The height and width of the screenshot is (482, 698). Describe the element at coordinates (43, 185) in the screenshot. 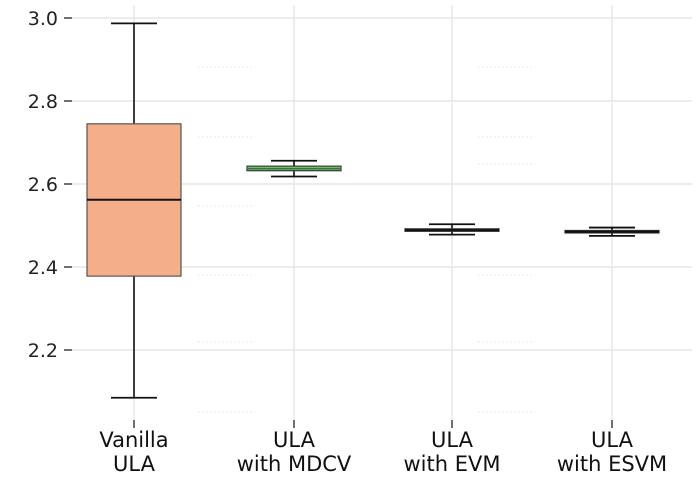

I see `y-tick-label: 2.6` at that location.